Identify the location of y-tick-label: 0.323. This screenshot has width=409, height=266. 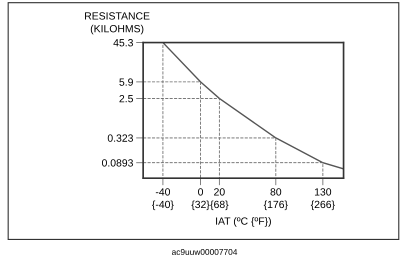
(120, 138).